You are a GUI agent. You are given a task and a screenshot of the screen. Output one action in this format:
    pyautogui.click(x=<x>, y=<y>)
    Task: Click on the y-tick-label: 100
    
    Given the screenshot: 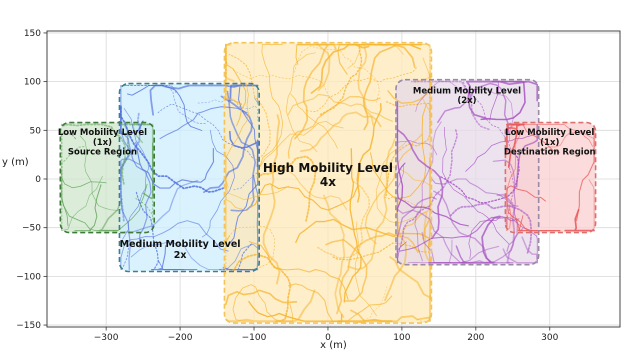 What is the action you would take?
    pyautogui.click(x=32, y=83)
    